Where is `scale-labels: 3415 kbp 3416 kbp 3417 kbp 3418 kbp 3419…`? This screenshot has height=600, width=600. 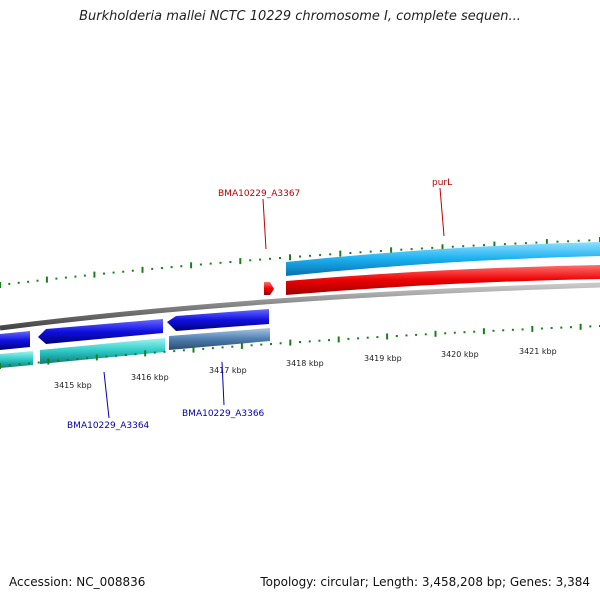
scale-labels: 3415 kbp 3416 kbp 3417 kbp 3418 kbp 3419… is located at coordinates (305, 368).